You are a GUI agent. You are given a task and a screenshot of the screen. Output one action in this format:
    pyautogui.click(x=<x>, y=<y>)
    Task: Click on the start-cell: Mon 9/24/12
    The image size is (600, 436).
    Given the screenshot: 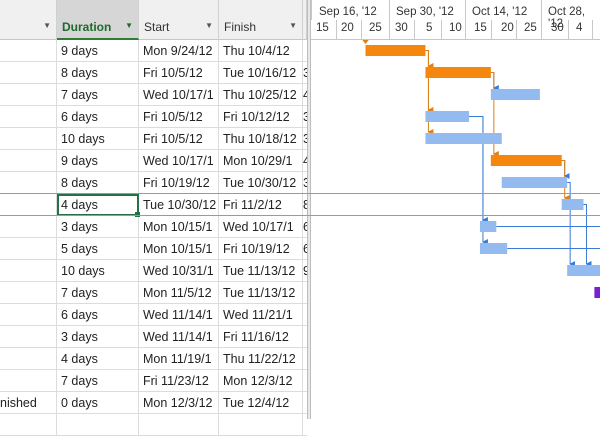 What is the action you would take?
    pyautogui.click(x=179, y=51)
    